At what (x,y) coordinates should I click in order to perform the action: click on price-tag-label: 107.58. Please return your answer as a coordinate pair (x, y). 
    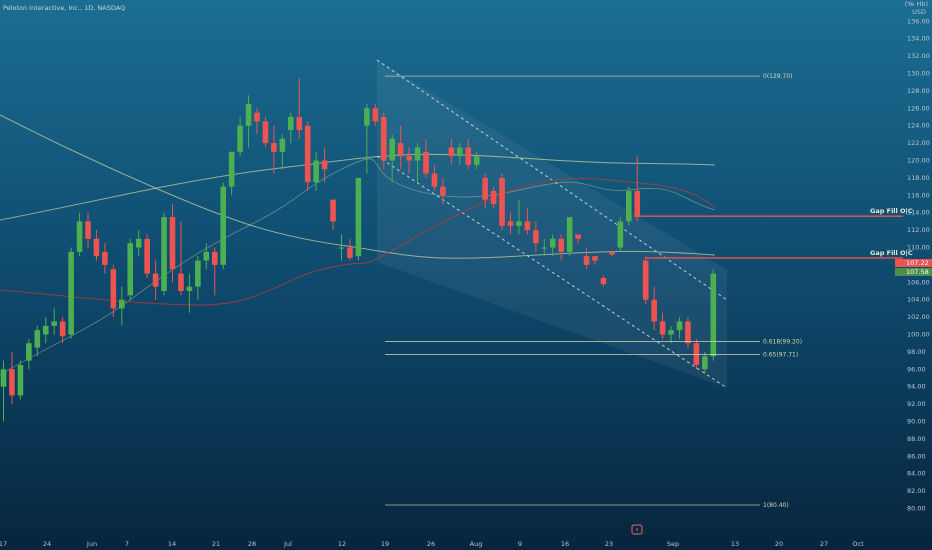
    Looking at the image, I should click on (917, 272).